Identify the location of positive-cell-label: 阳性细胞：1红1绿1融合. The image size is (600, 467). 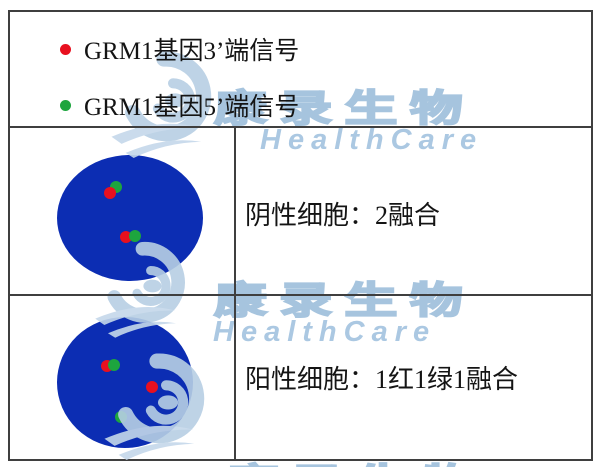
(382, 379).